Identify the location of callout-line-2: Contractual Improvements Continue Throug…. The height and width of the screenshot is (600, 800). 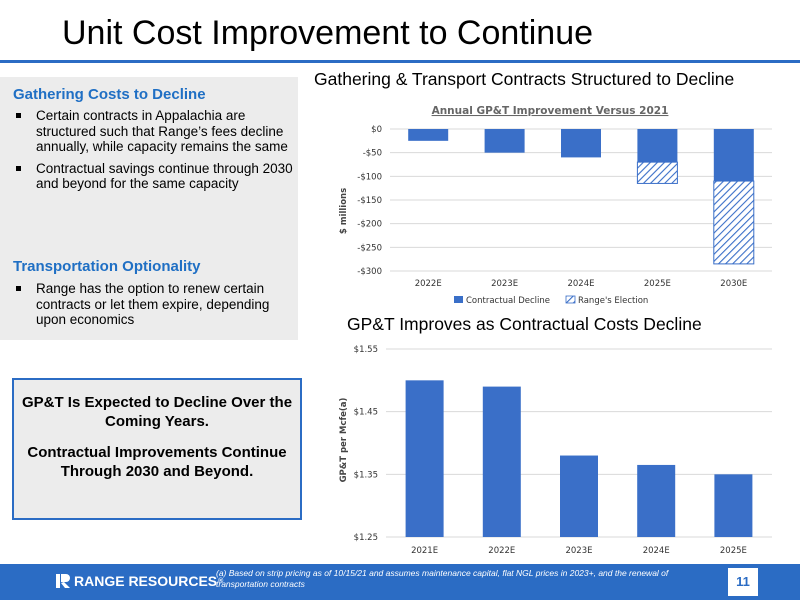
(157, 462).